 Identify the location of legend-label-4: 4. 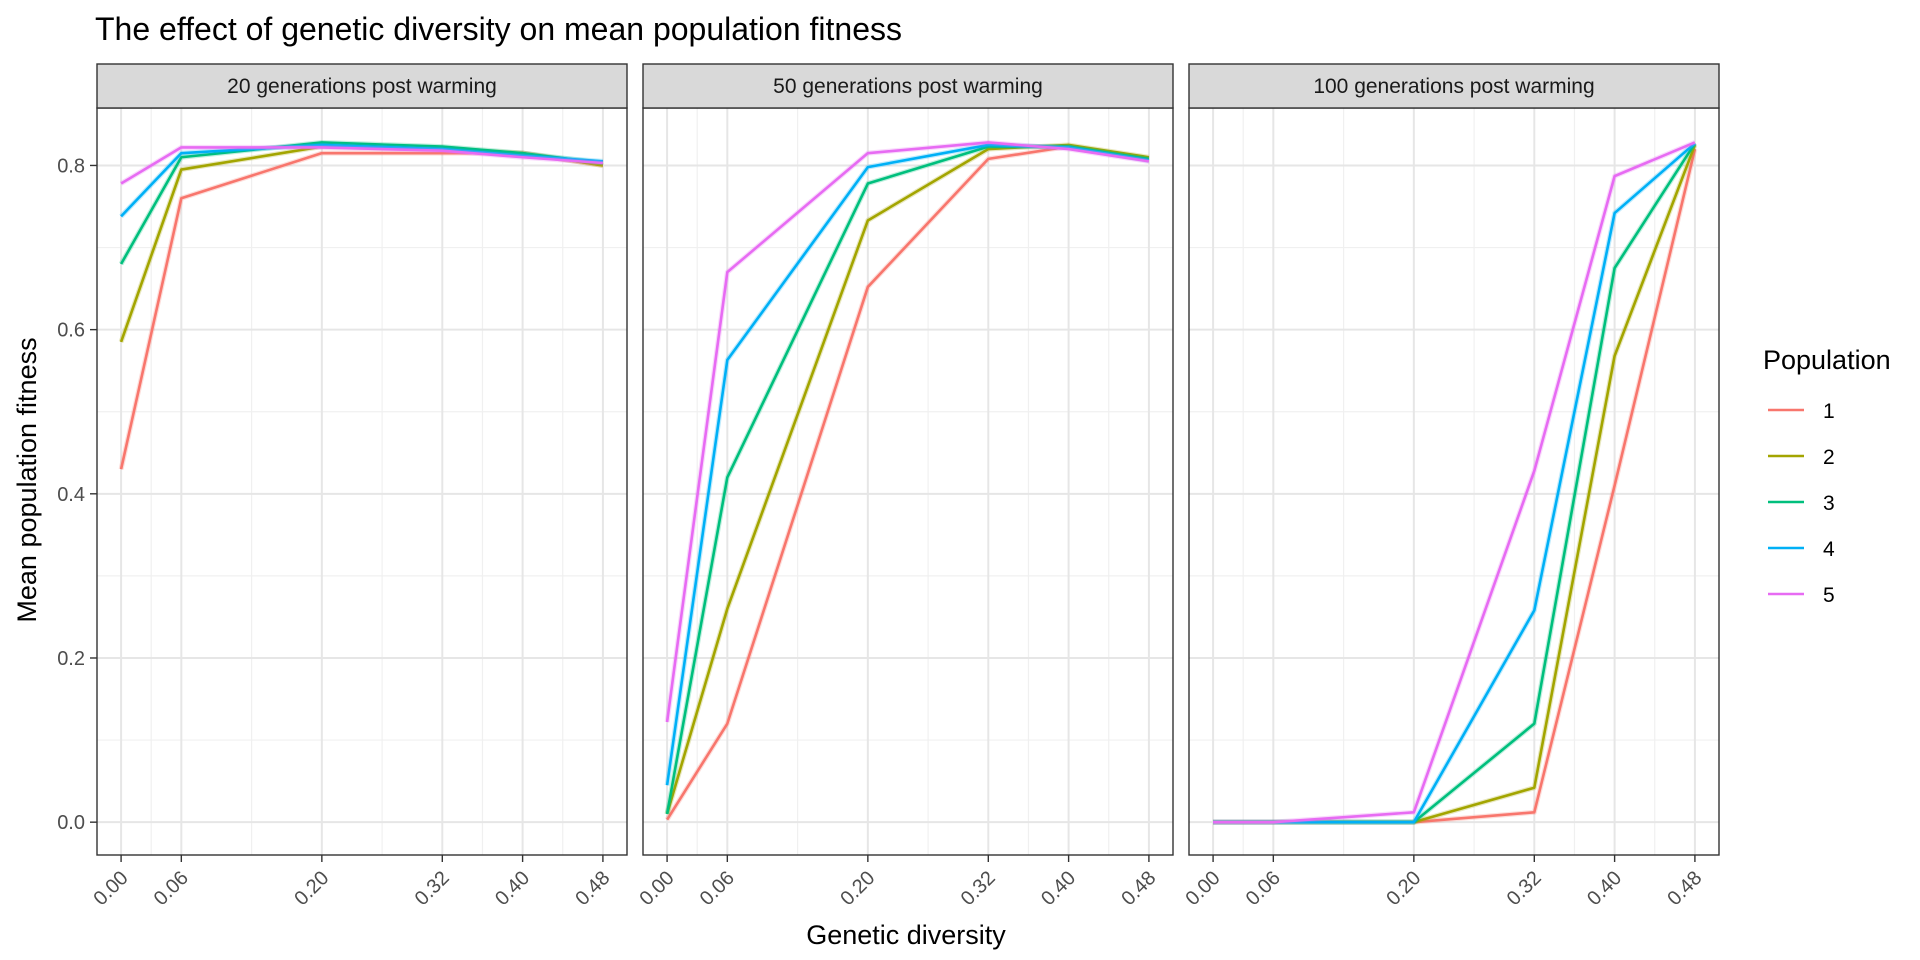
(1829, 549).